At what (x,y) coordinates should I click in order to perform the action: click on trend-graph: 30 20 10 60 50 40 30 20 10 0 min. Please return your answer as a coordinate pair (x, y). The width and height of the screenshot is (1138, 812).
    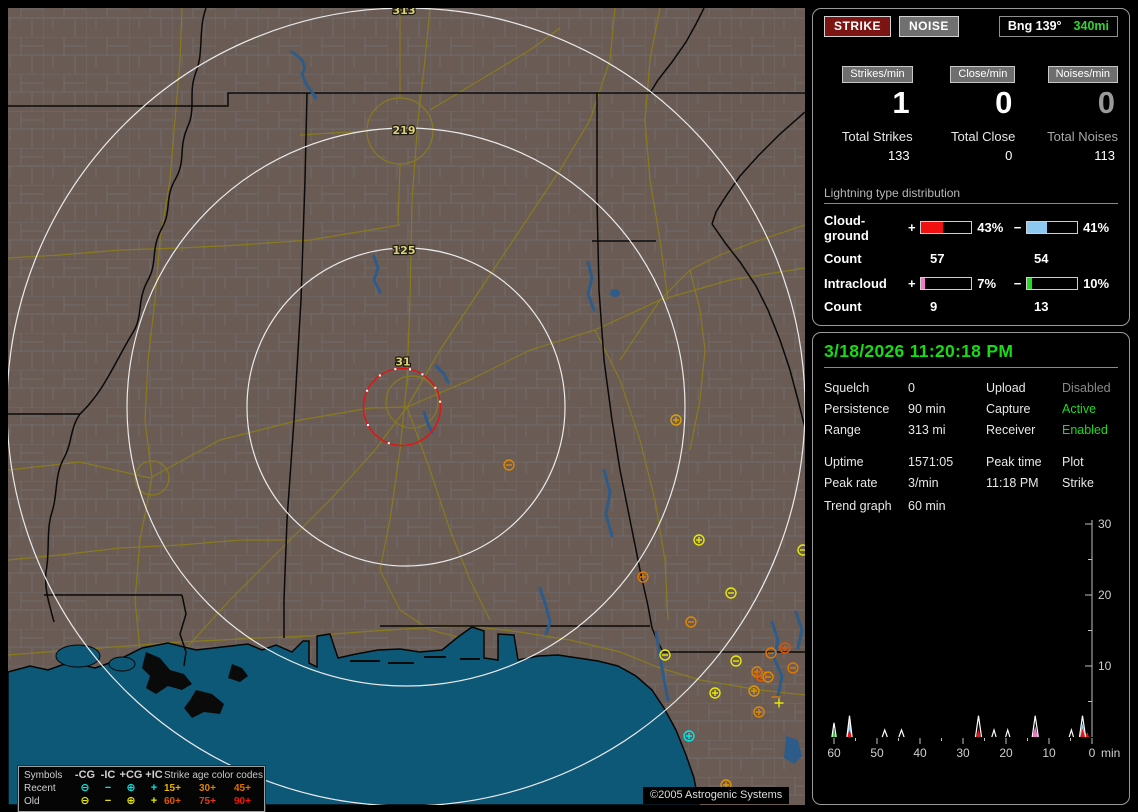
    Looking at the image, I should click on (973, 638).